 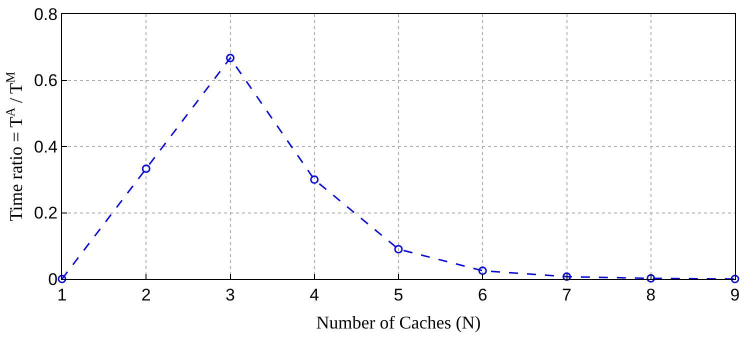 What do you see at coordinates (46, 14) in the screenshot?
I see `y-tick-label: 0.8` at bounding box center [46, 14].